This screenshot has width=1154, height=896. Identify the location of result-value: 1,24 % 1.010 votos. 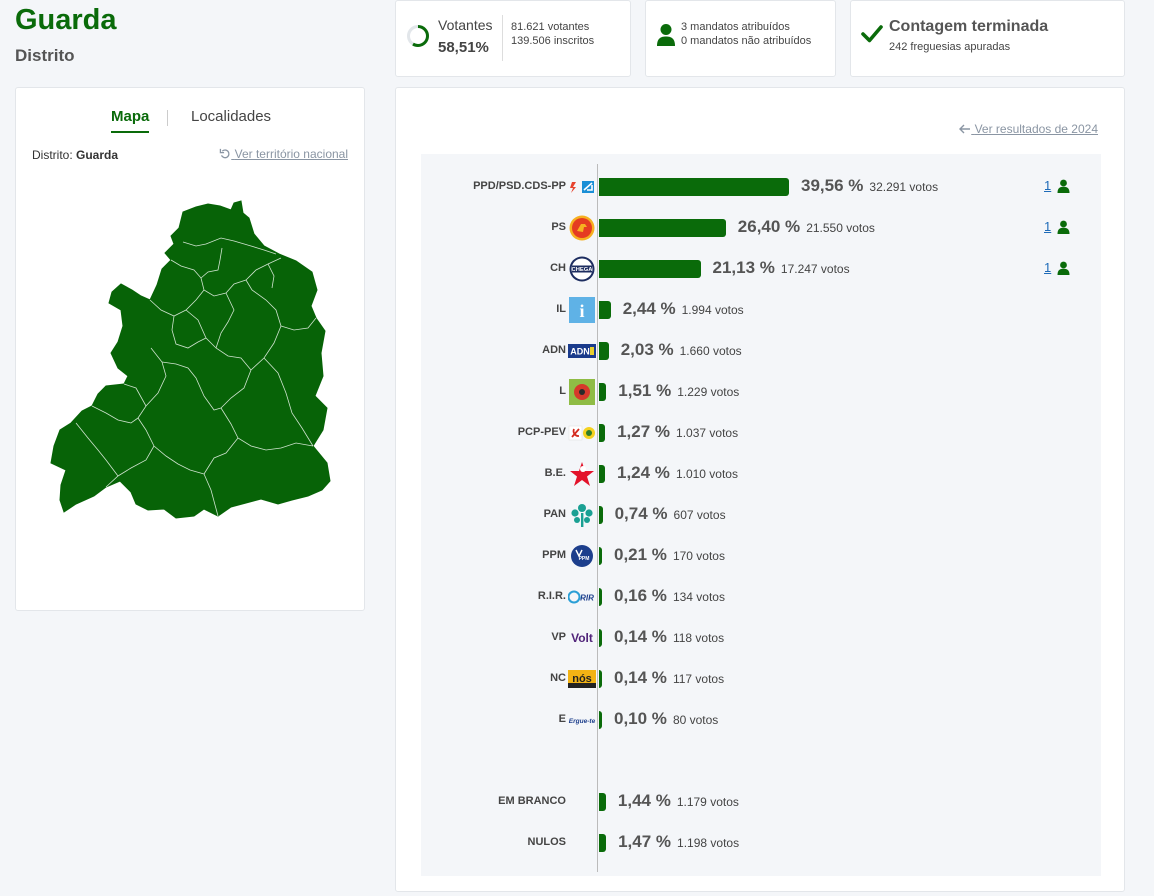
(677, 473).